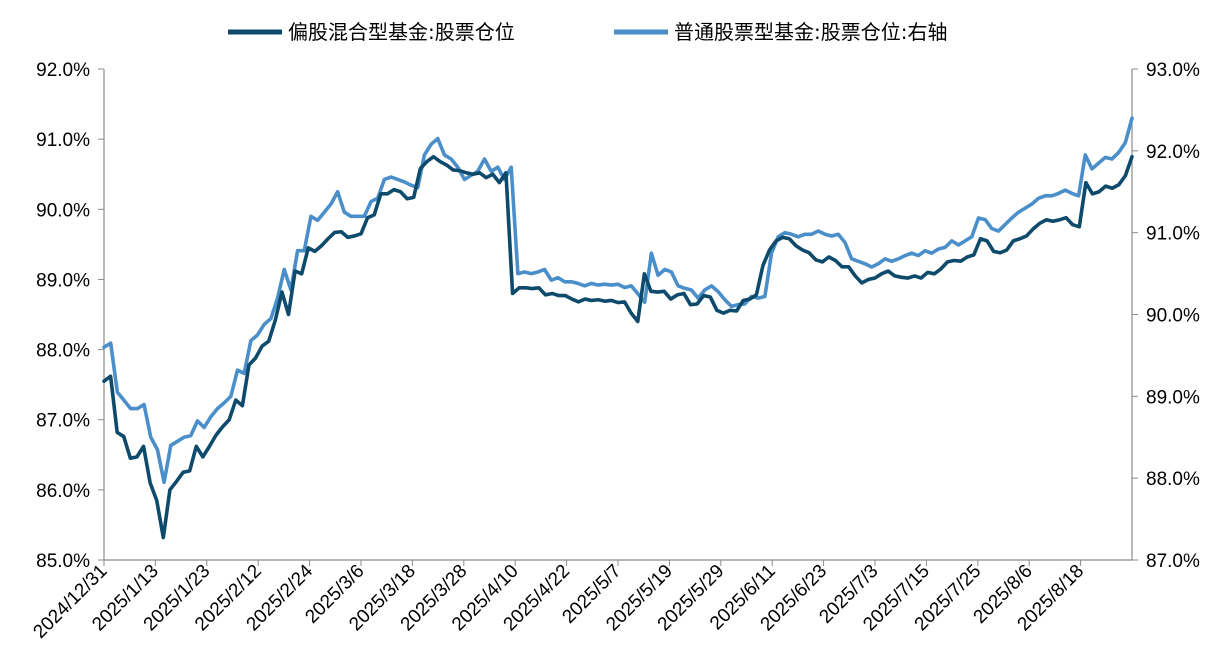  What do you see at coordinates (63, 140) in the screenshot?
I see `left-tick-label: 91.0%` at bounding box center [63, 140].